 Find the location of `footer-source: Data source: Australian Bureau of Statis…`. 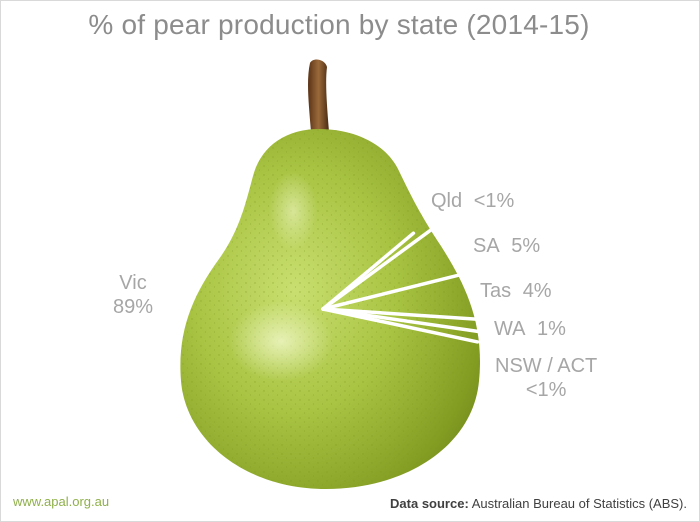

footer-source: Data source: Australian Bureau of Statis… is located at coordinates (538, 503).